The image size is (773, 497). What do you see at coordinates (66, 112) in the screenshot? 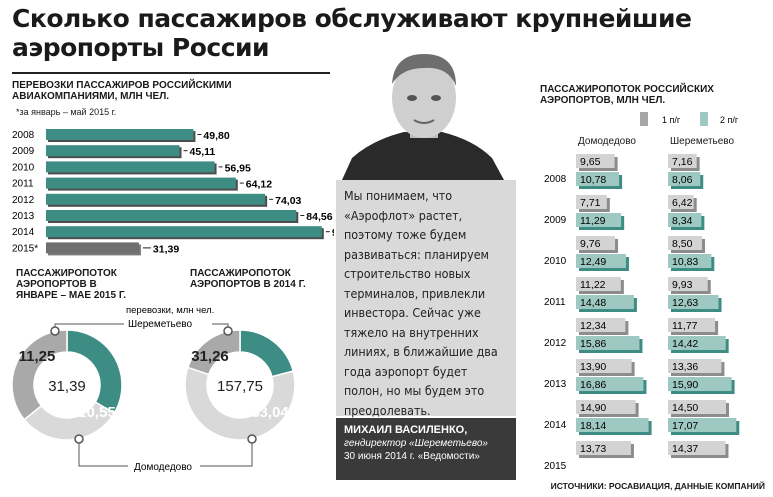
I see `airlines-note: *за январь – май 2015 г.` at bounding box center [66, 112].